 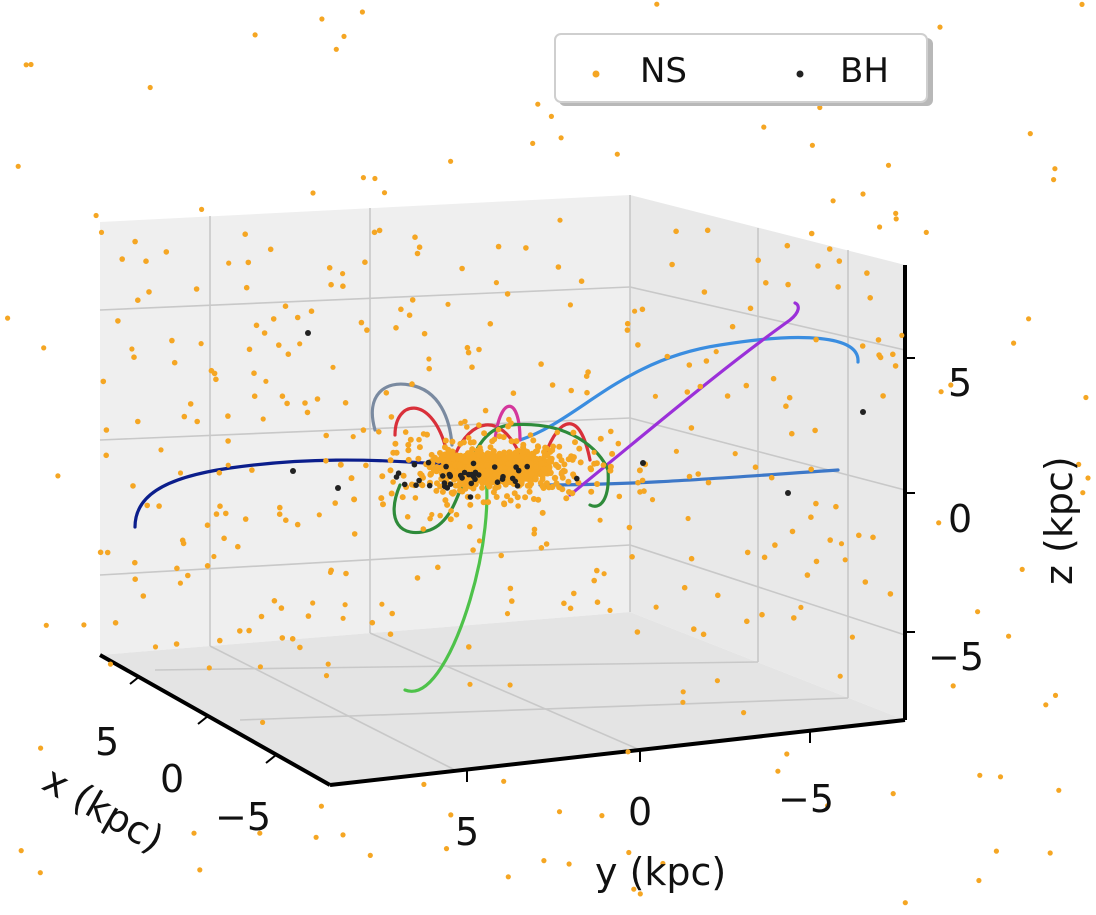 I want to click on z-axis-label: z (kpc), so click(x=1059, y=520).